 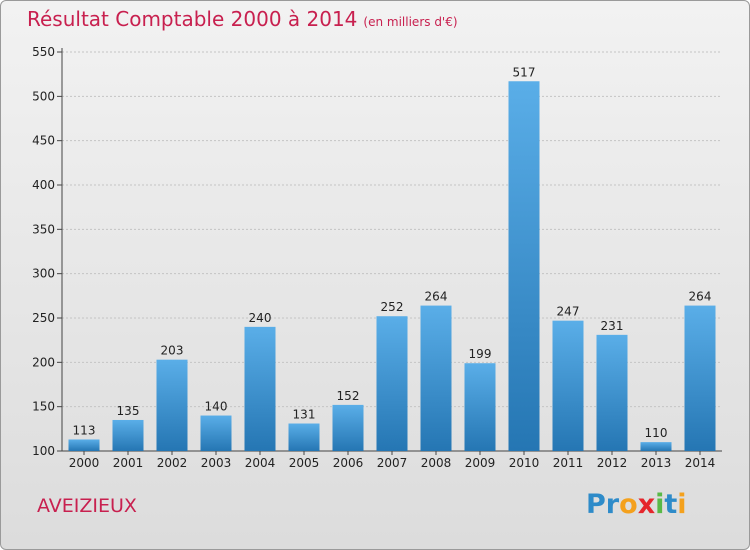 What do you see at coordinates (568, 463) in the screenshot?
I see `x-tick-label-2011: 2011` at bounding box center [568, 463].